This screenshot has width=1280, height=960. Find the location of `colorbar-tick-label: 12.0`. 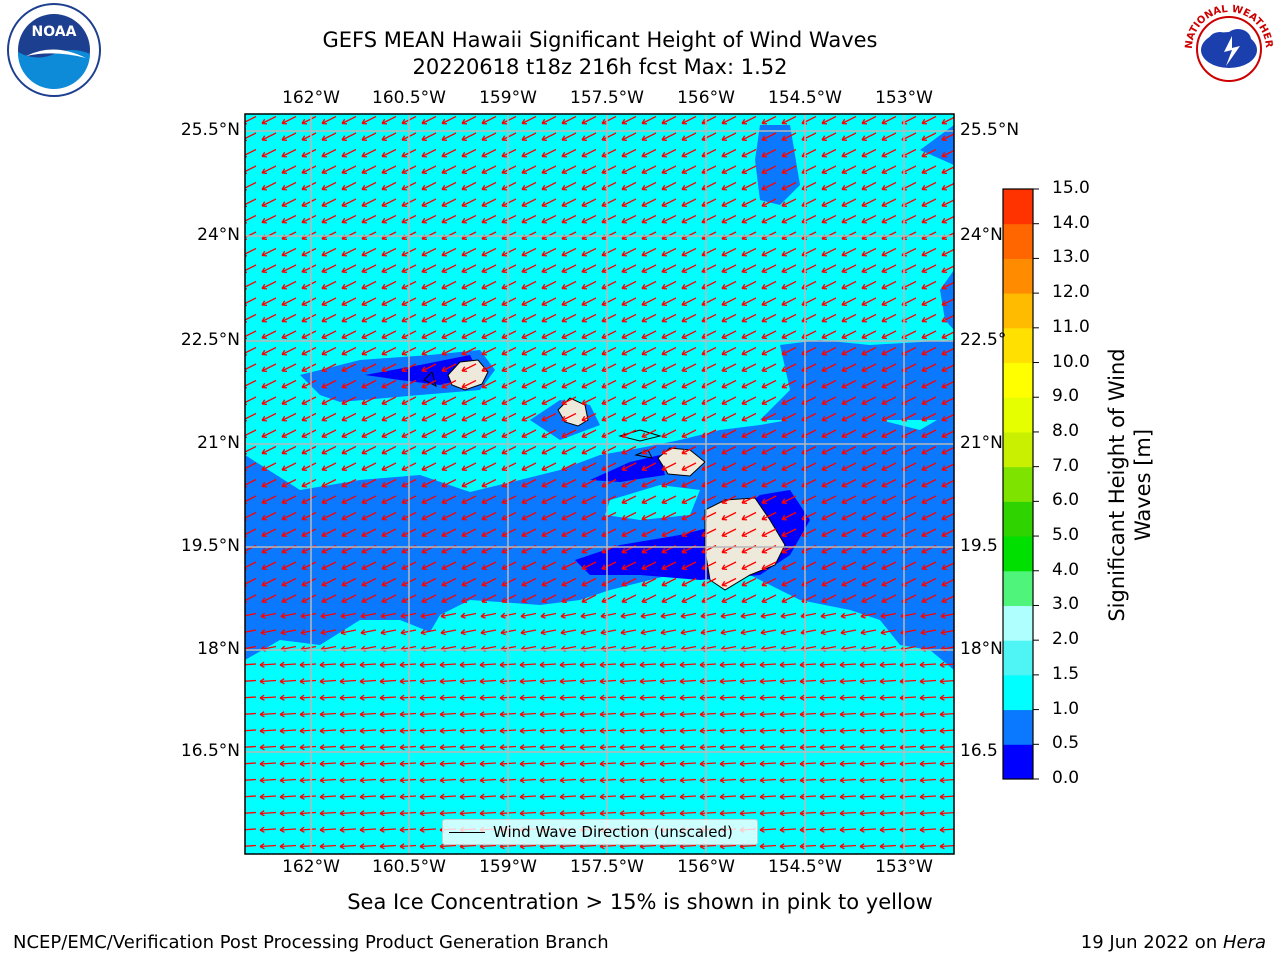

colorbar-tick-label: 12.0 is located at coordinates (1071, 292).